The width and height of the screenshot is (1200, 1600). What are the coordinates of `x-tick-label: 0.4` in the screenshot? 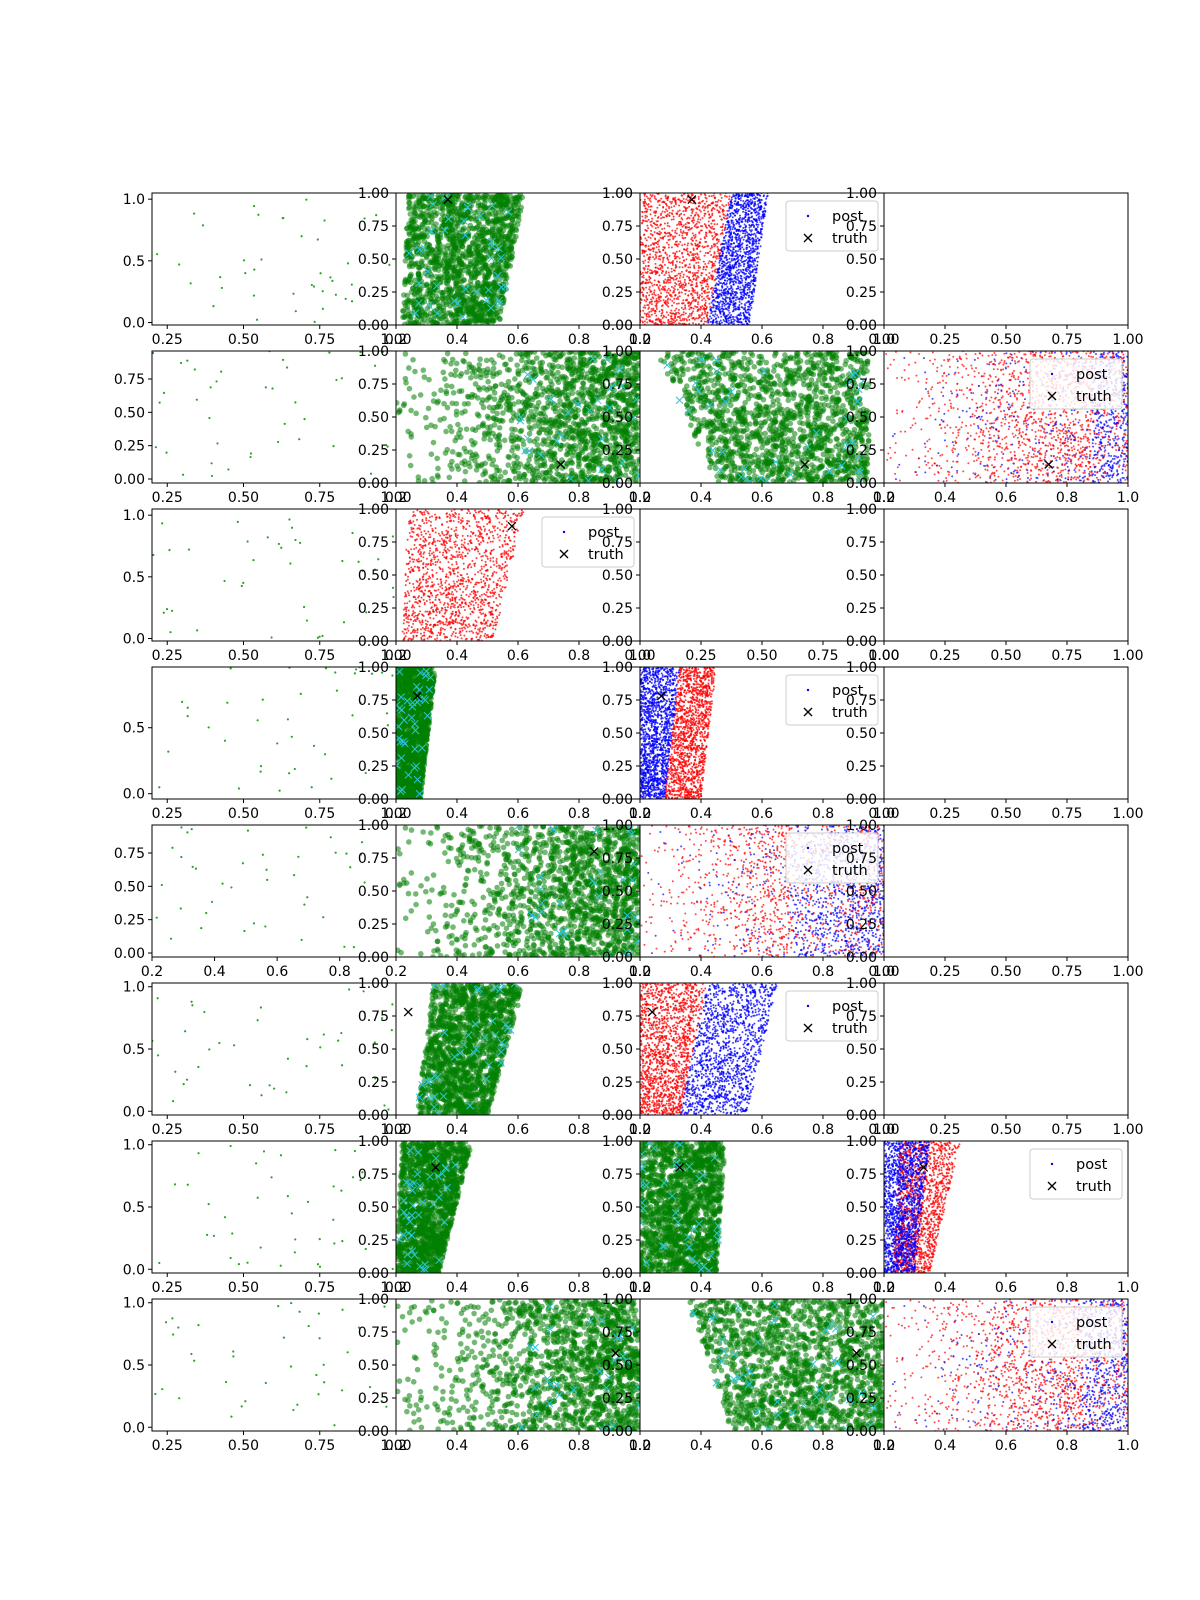 It's located at (457, 340).